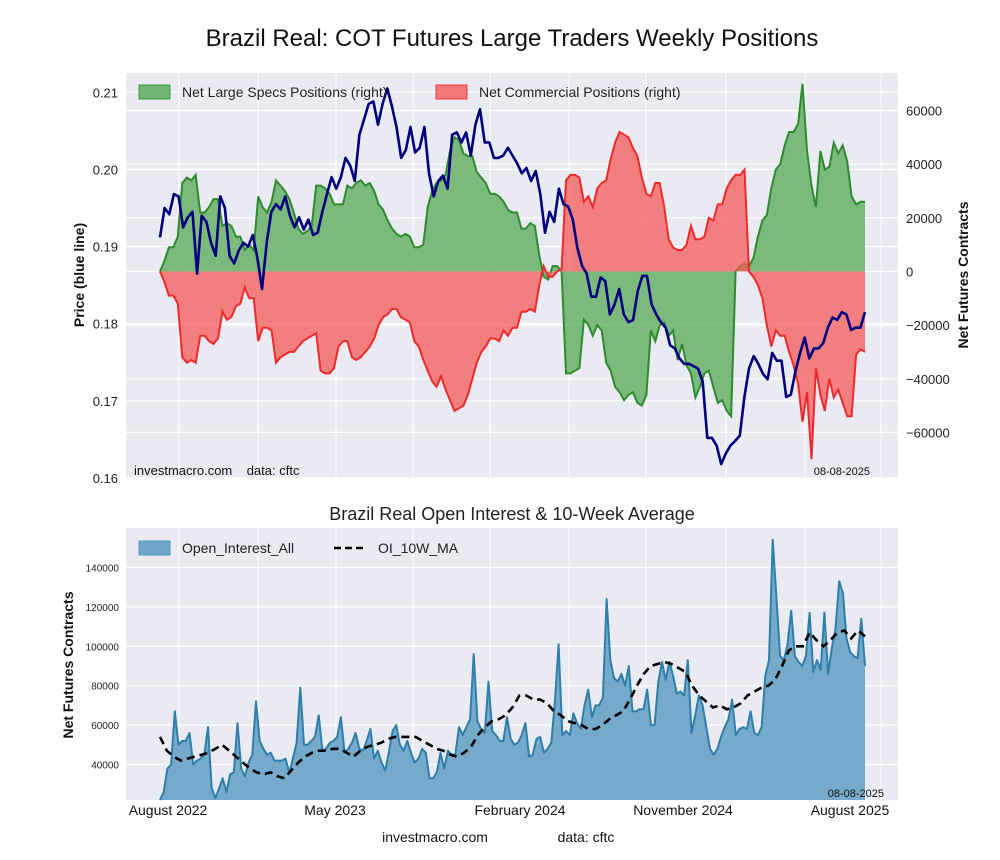 Image resolution: width=1000 pixels, height=860 pixels. I want to click on price-tick-label: 0.21, so click(105, 92).